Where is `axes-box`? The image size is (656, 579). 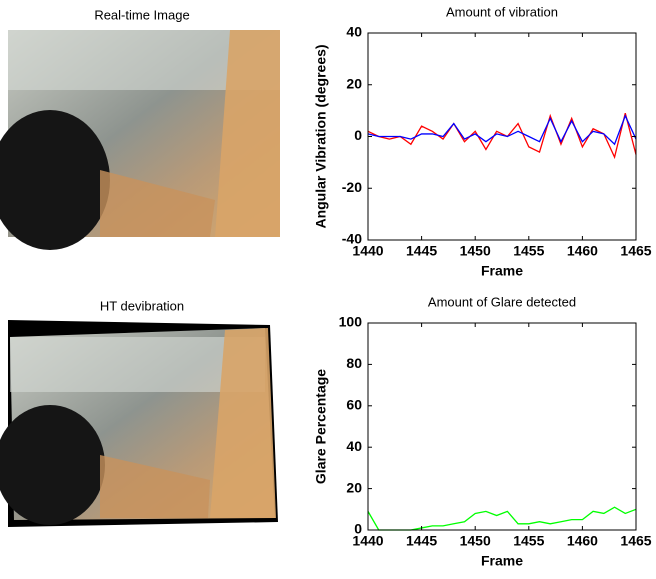 axes-box is located at coordinates (502, 426).